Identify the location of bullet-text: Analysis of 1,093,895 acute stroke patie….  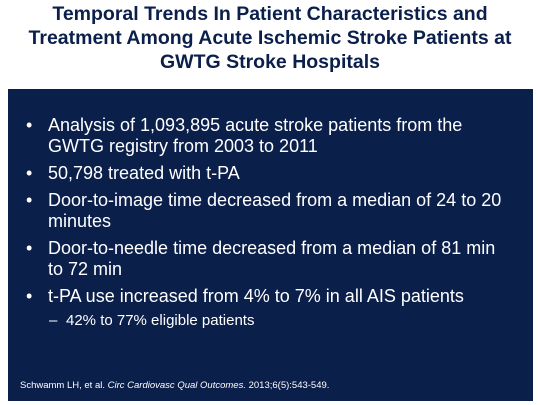
(255, 135).